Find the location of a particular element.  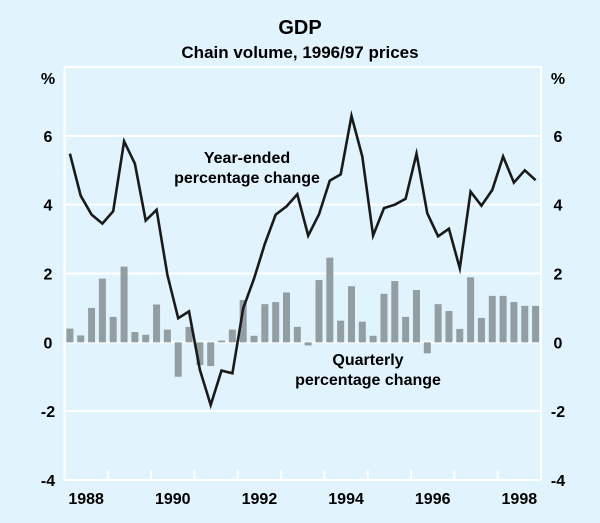

y-axis-unit-left: % is located at coordinates (48, 79).